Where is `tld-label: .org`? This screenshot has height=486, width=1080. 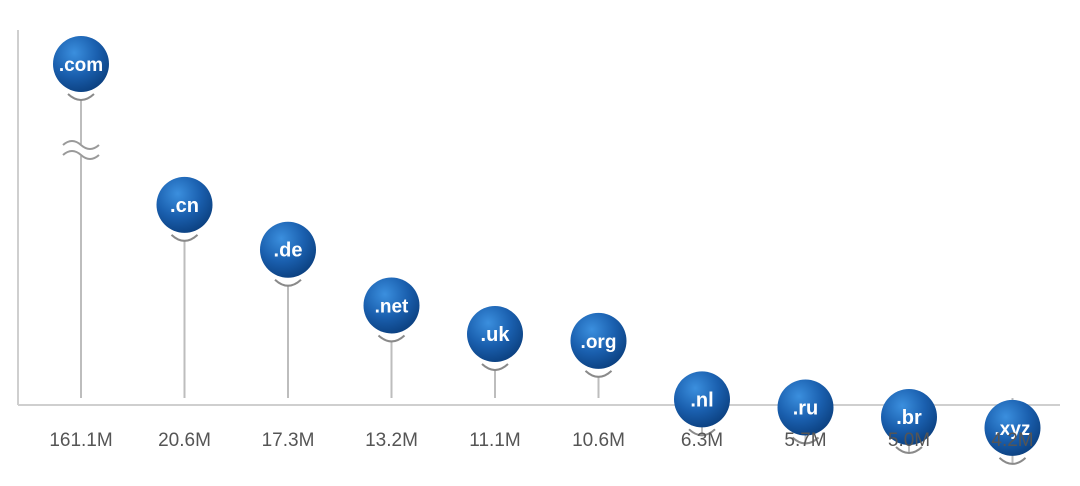 tld-label: .org is located at coordinates (599, 342).